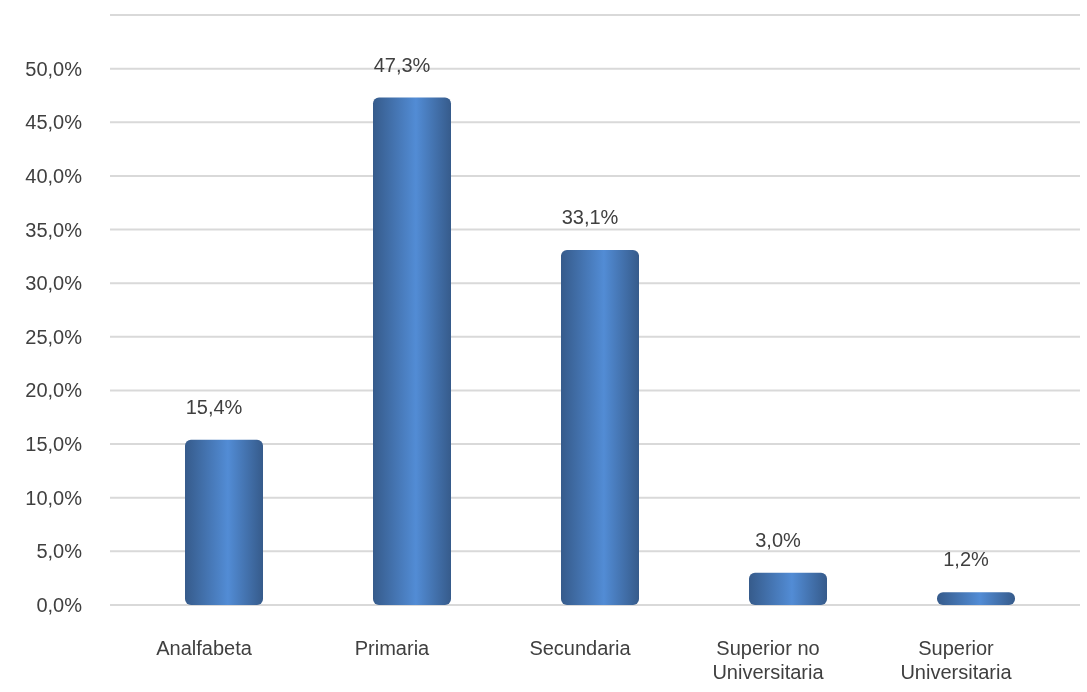 The height and width of the screenshot is (692, 1087). I want to click on y-tick-label: 50,0%, so click(54, 68).